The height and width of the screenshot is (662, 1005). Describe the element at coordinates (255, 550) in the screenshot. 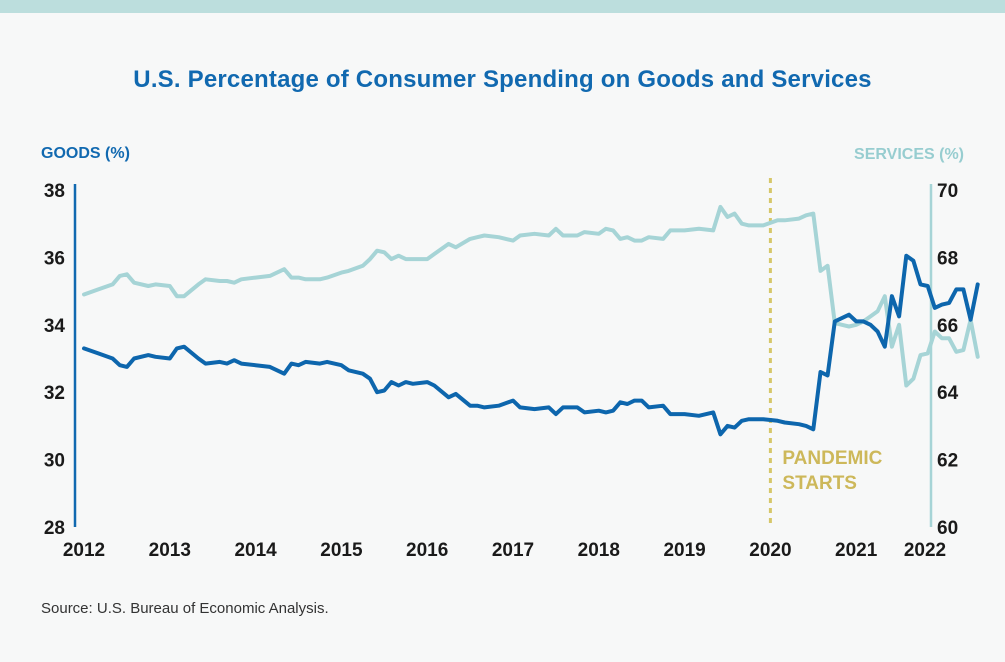

I see `x-tick-2014: 2014` at that location.